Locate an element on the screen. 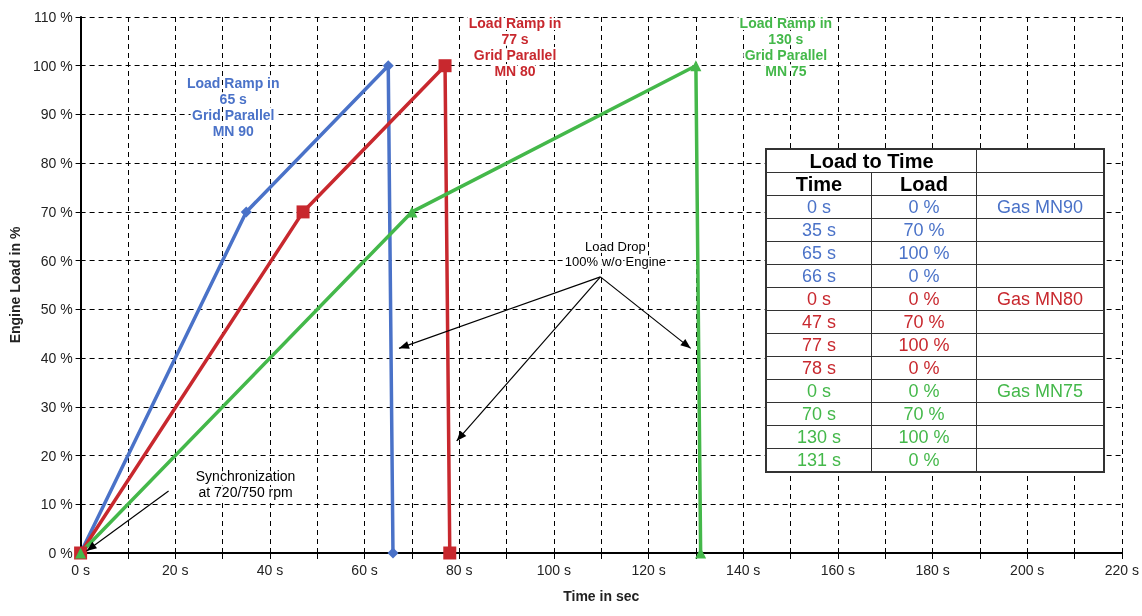  annotation: Synchronization at 720/750 rpm is located at coordinates (245, 484).